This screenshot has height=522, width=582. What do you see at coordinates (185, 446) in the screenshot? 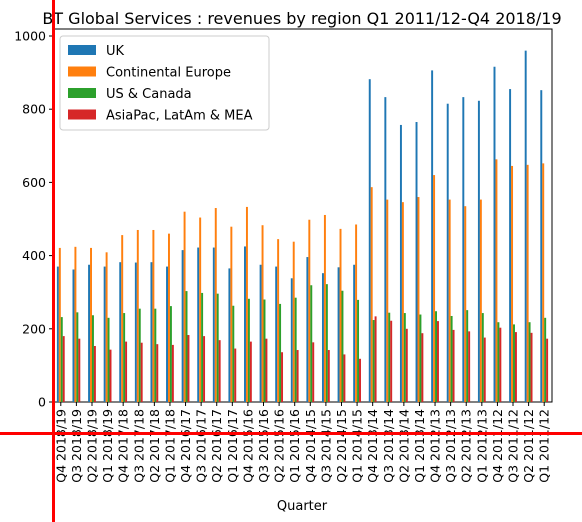
I see `x-tick-label: Q4 2016/17` at bounding box center [185, 446].